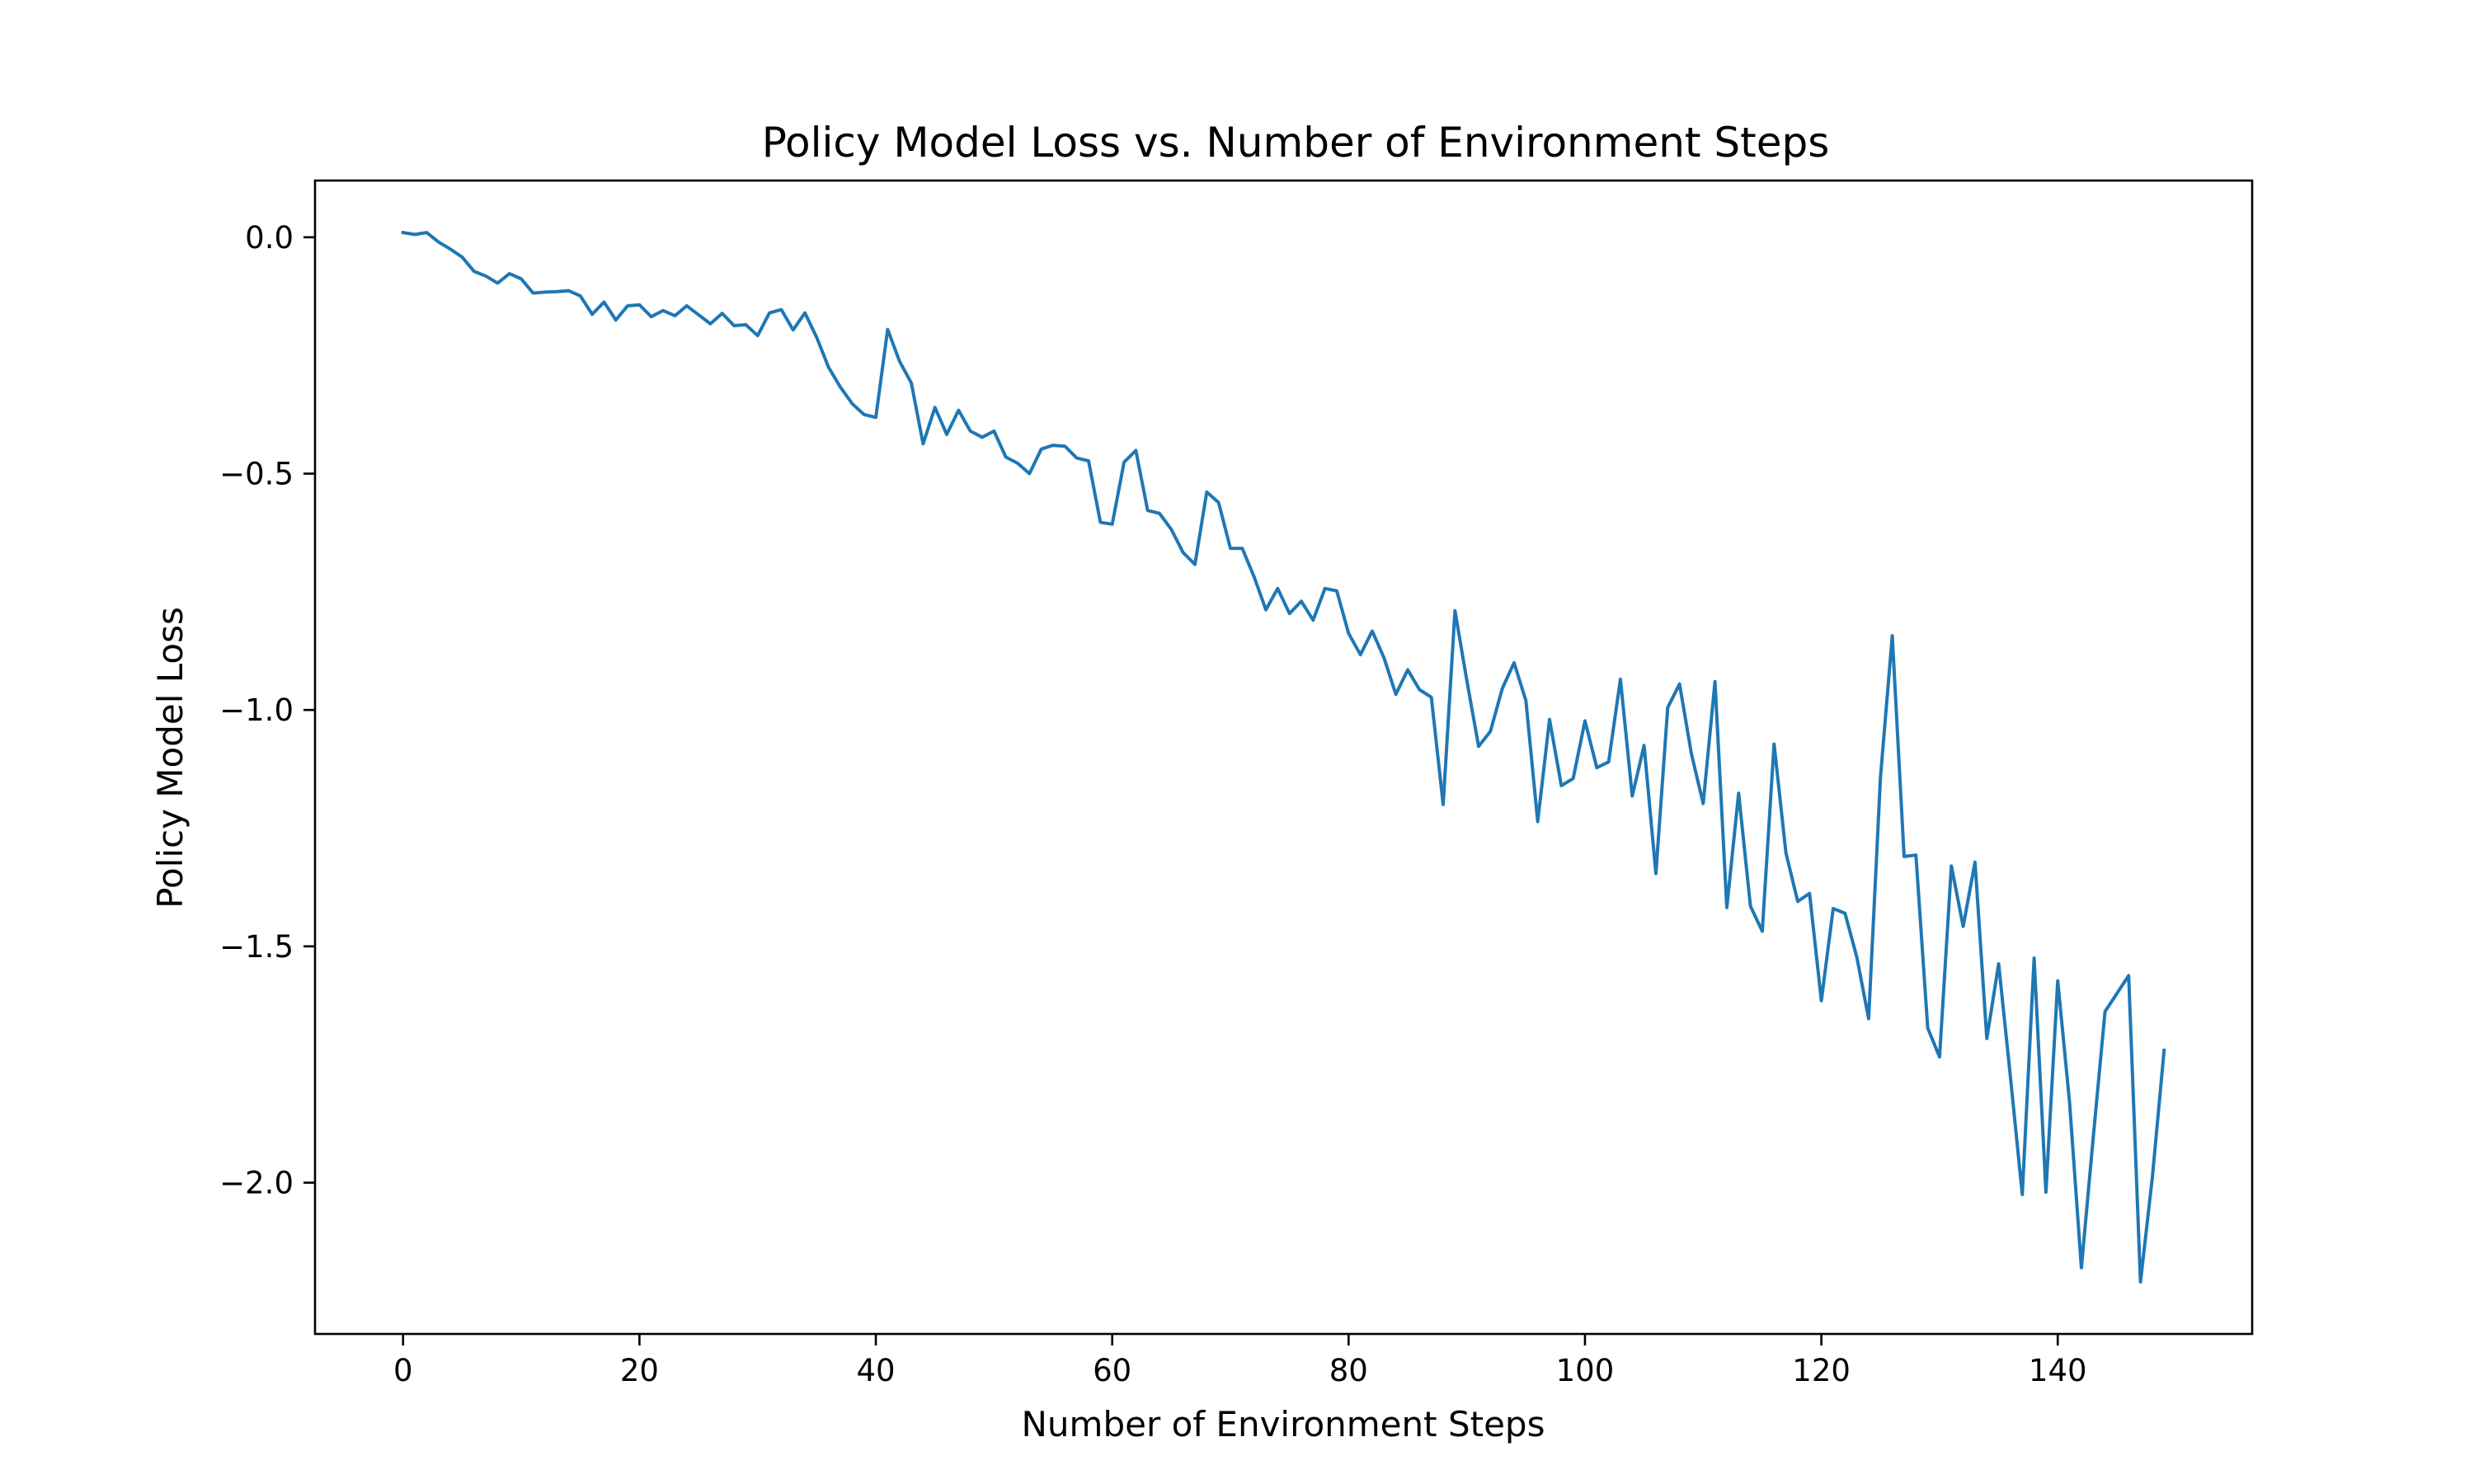  I want to click on y-tick-label: −1.5, so click(256, 947).